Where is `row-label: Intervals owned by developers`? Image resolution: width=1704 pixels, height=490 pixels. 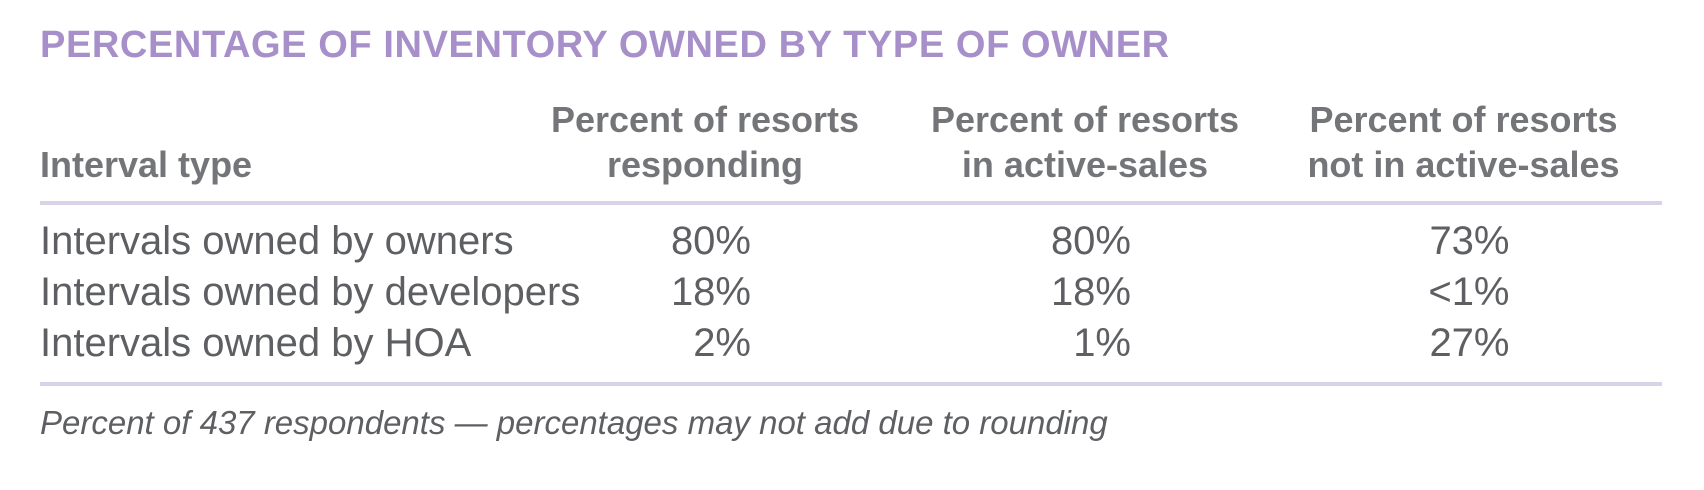
row-label: Intervals owned by developers is located at coordinates (310, 292).